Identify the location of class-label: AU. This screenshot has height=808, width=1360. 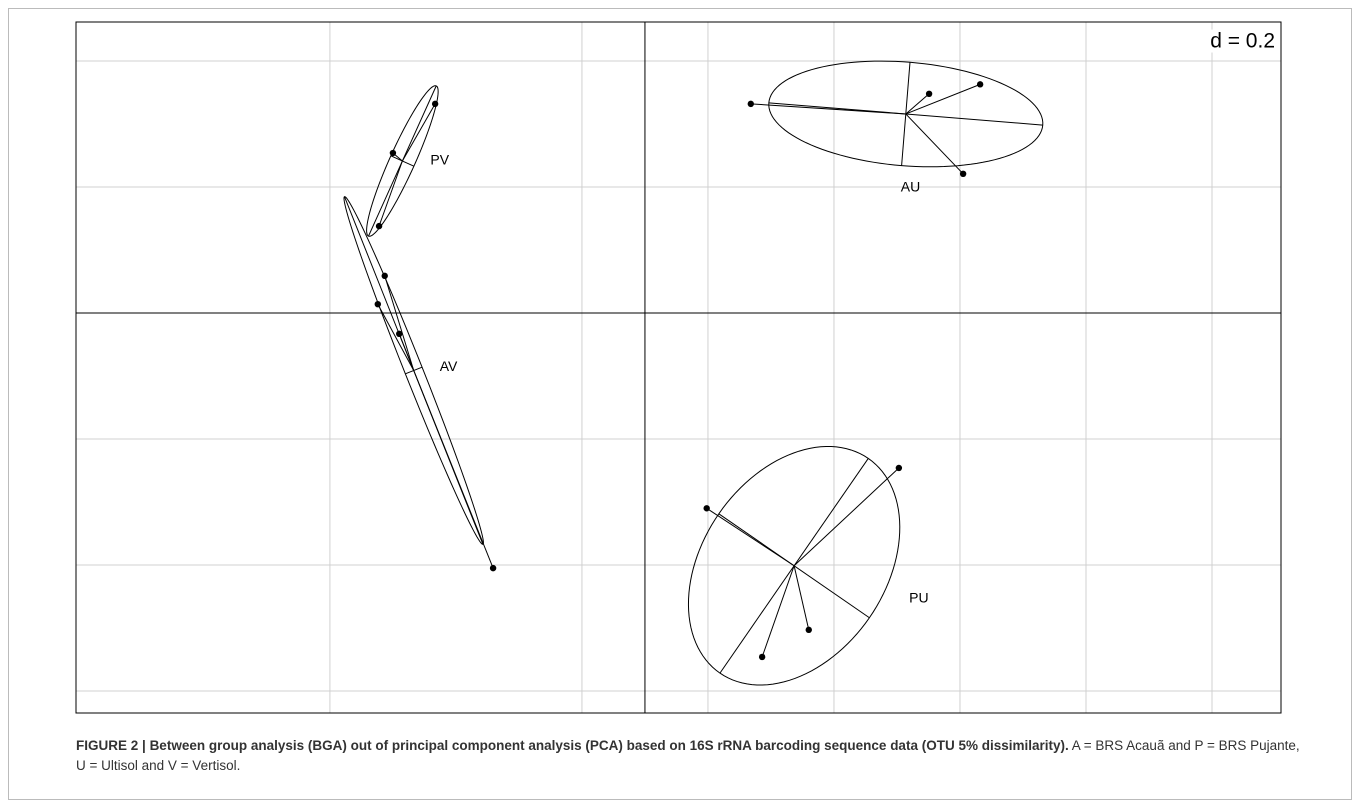
(910, 187).